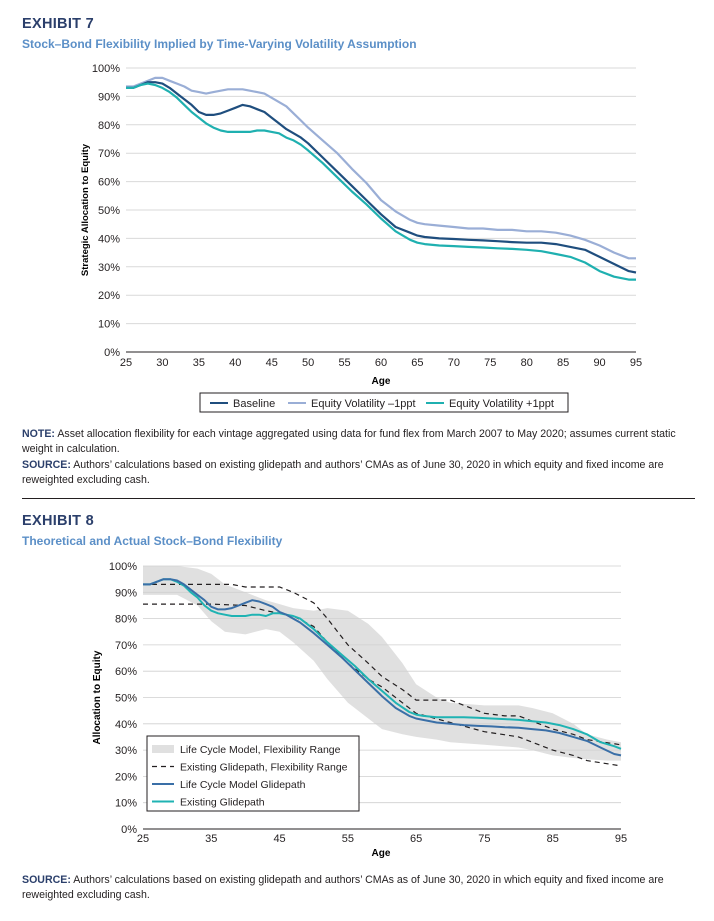 The image size is (714, 921). Describe the element at coordinates (243, 785) in the screenshot. I see `legend-label: Life Cycle Model Glidepath` at that location.